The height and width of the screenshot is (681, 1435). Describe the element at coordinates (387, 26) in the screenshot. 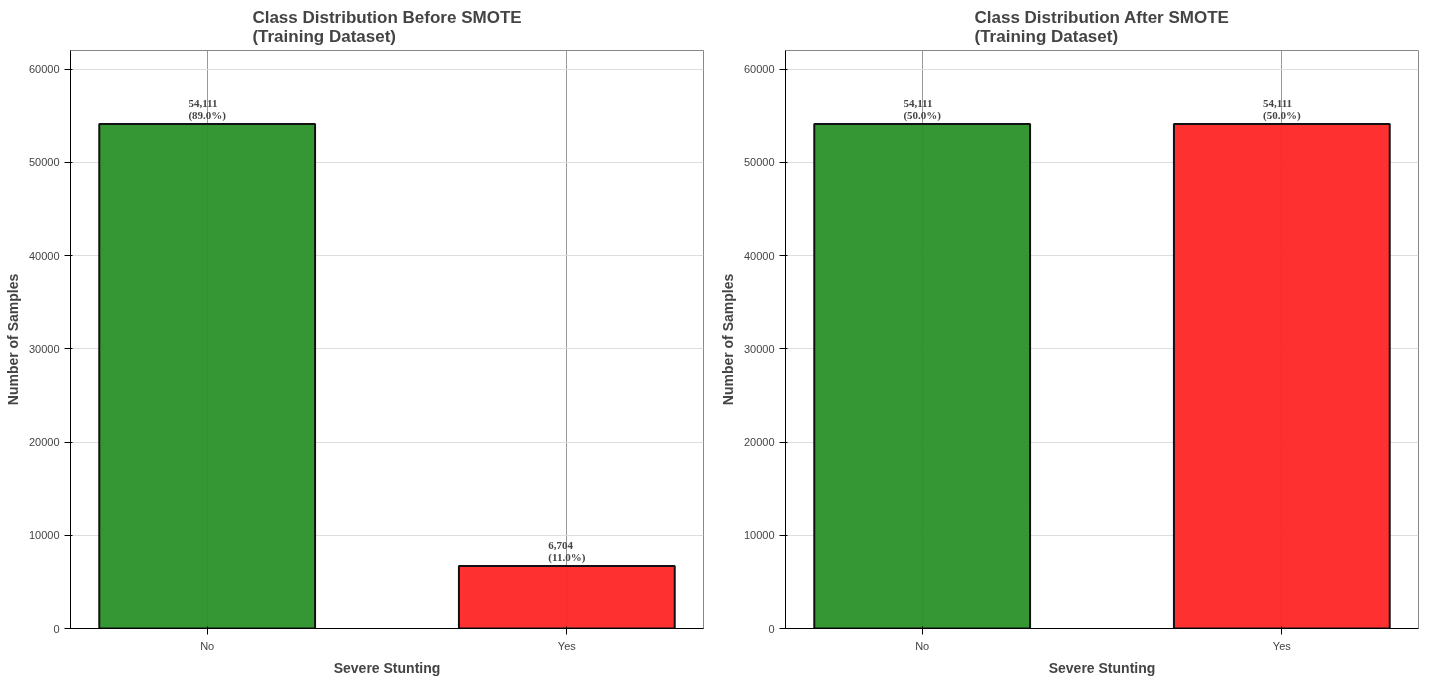

I see `chart-title: Class Distribution Before SMOTE (Training Dataset)` at that location.